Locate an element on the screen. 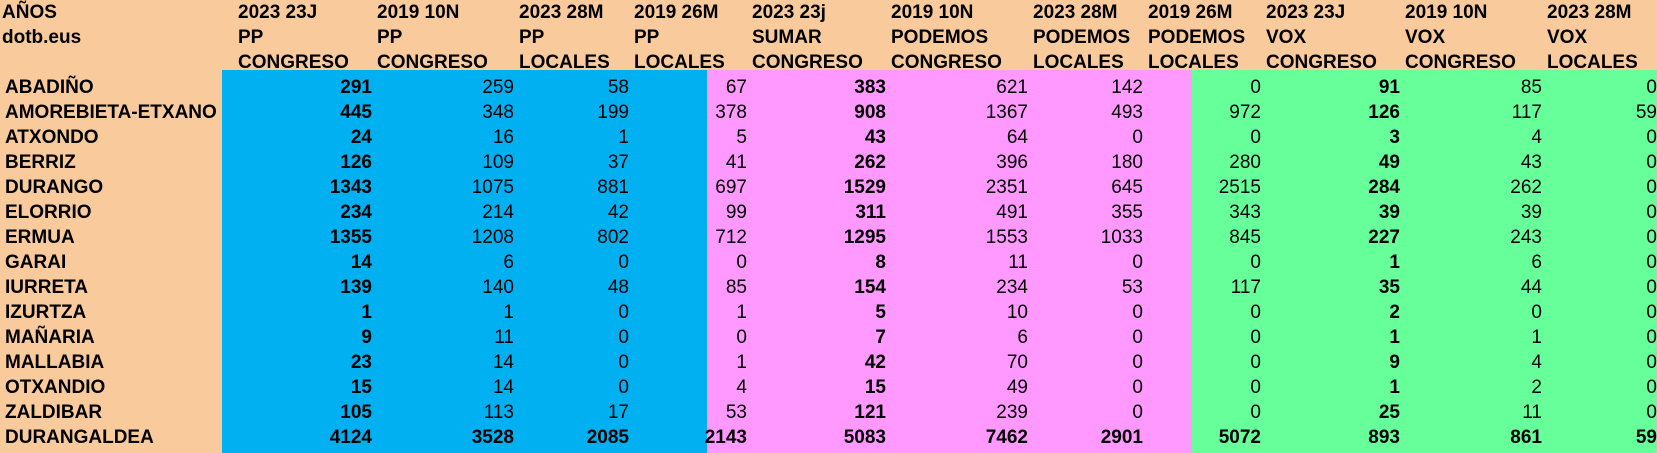 The width and height of the screenshot is (1657, 453). vote-cell: 1553 is located at coordinates (1006, 237).